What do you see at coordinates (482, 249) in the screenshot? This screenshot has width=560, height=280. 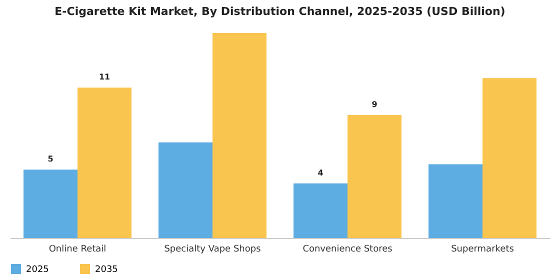 I see `x-tick-label: Supermarkets` at bounding box center [482, 249].